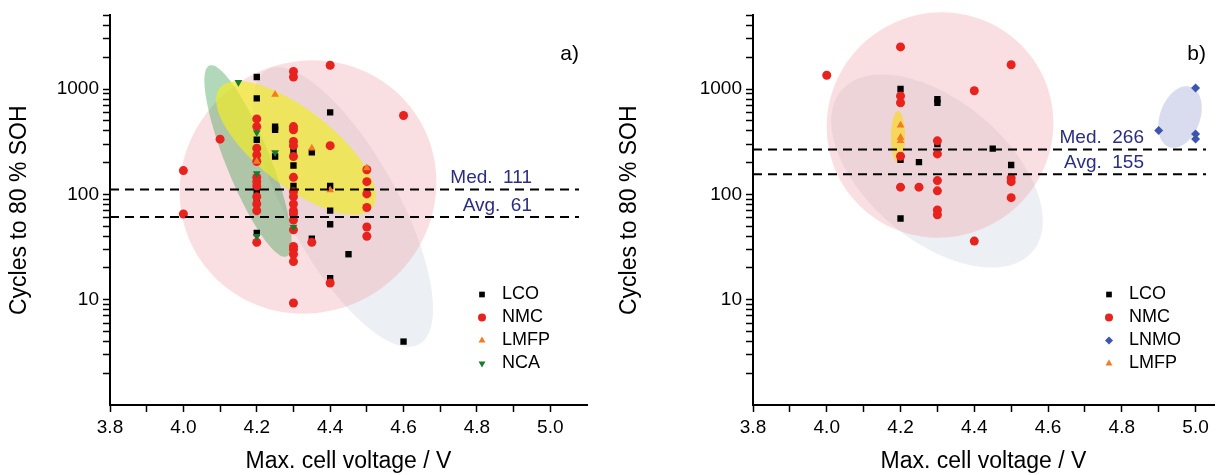  What do you see at coordinates (521, 362) in the screenshot?
I see `legend-label: NCA` at bounding box center [521, 362].